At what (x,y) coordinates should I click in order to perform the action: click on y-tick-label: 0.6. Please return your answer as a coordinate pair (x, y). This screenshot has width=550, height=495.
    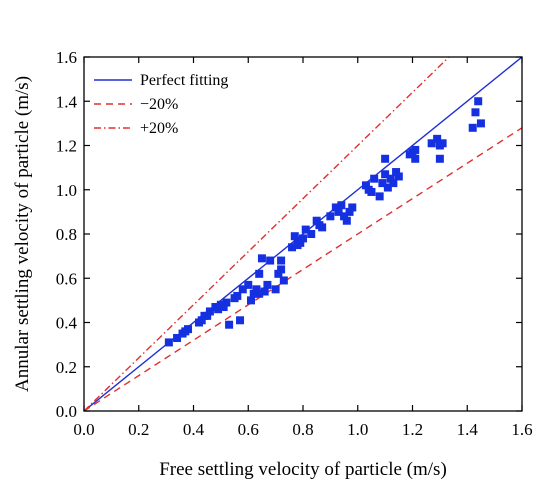
    Looking at the image, I should click on (66, 278).